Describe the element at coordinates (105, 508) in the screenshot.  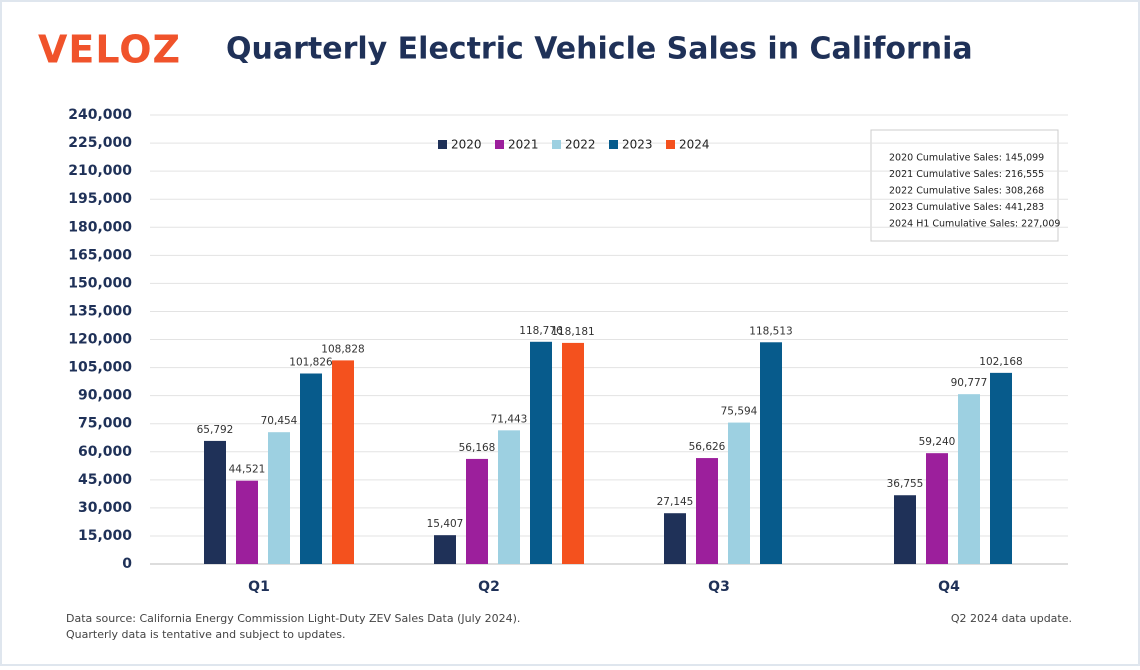
I see `y-tick-label: 30,000` at that location.